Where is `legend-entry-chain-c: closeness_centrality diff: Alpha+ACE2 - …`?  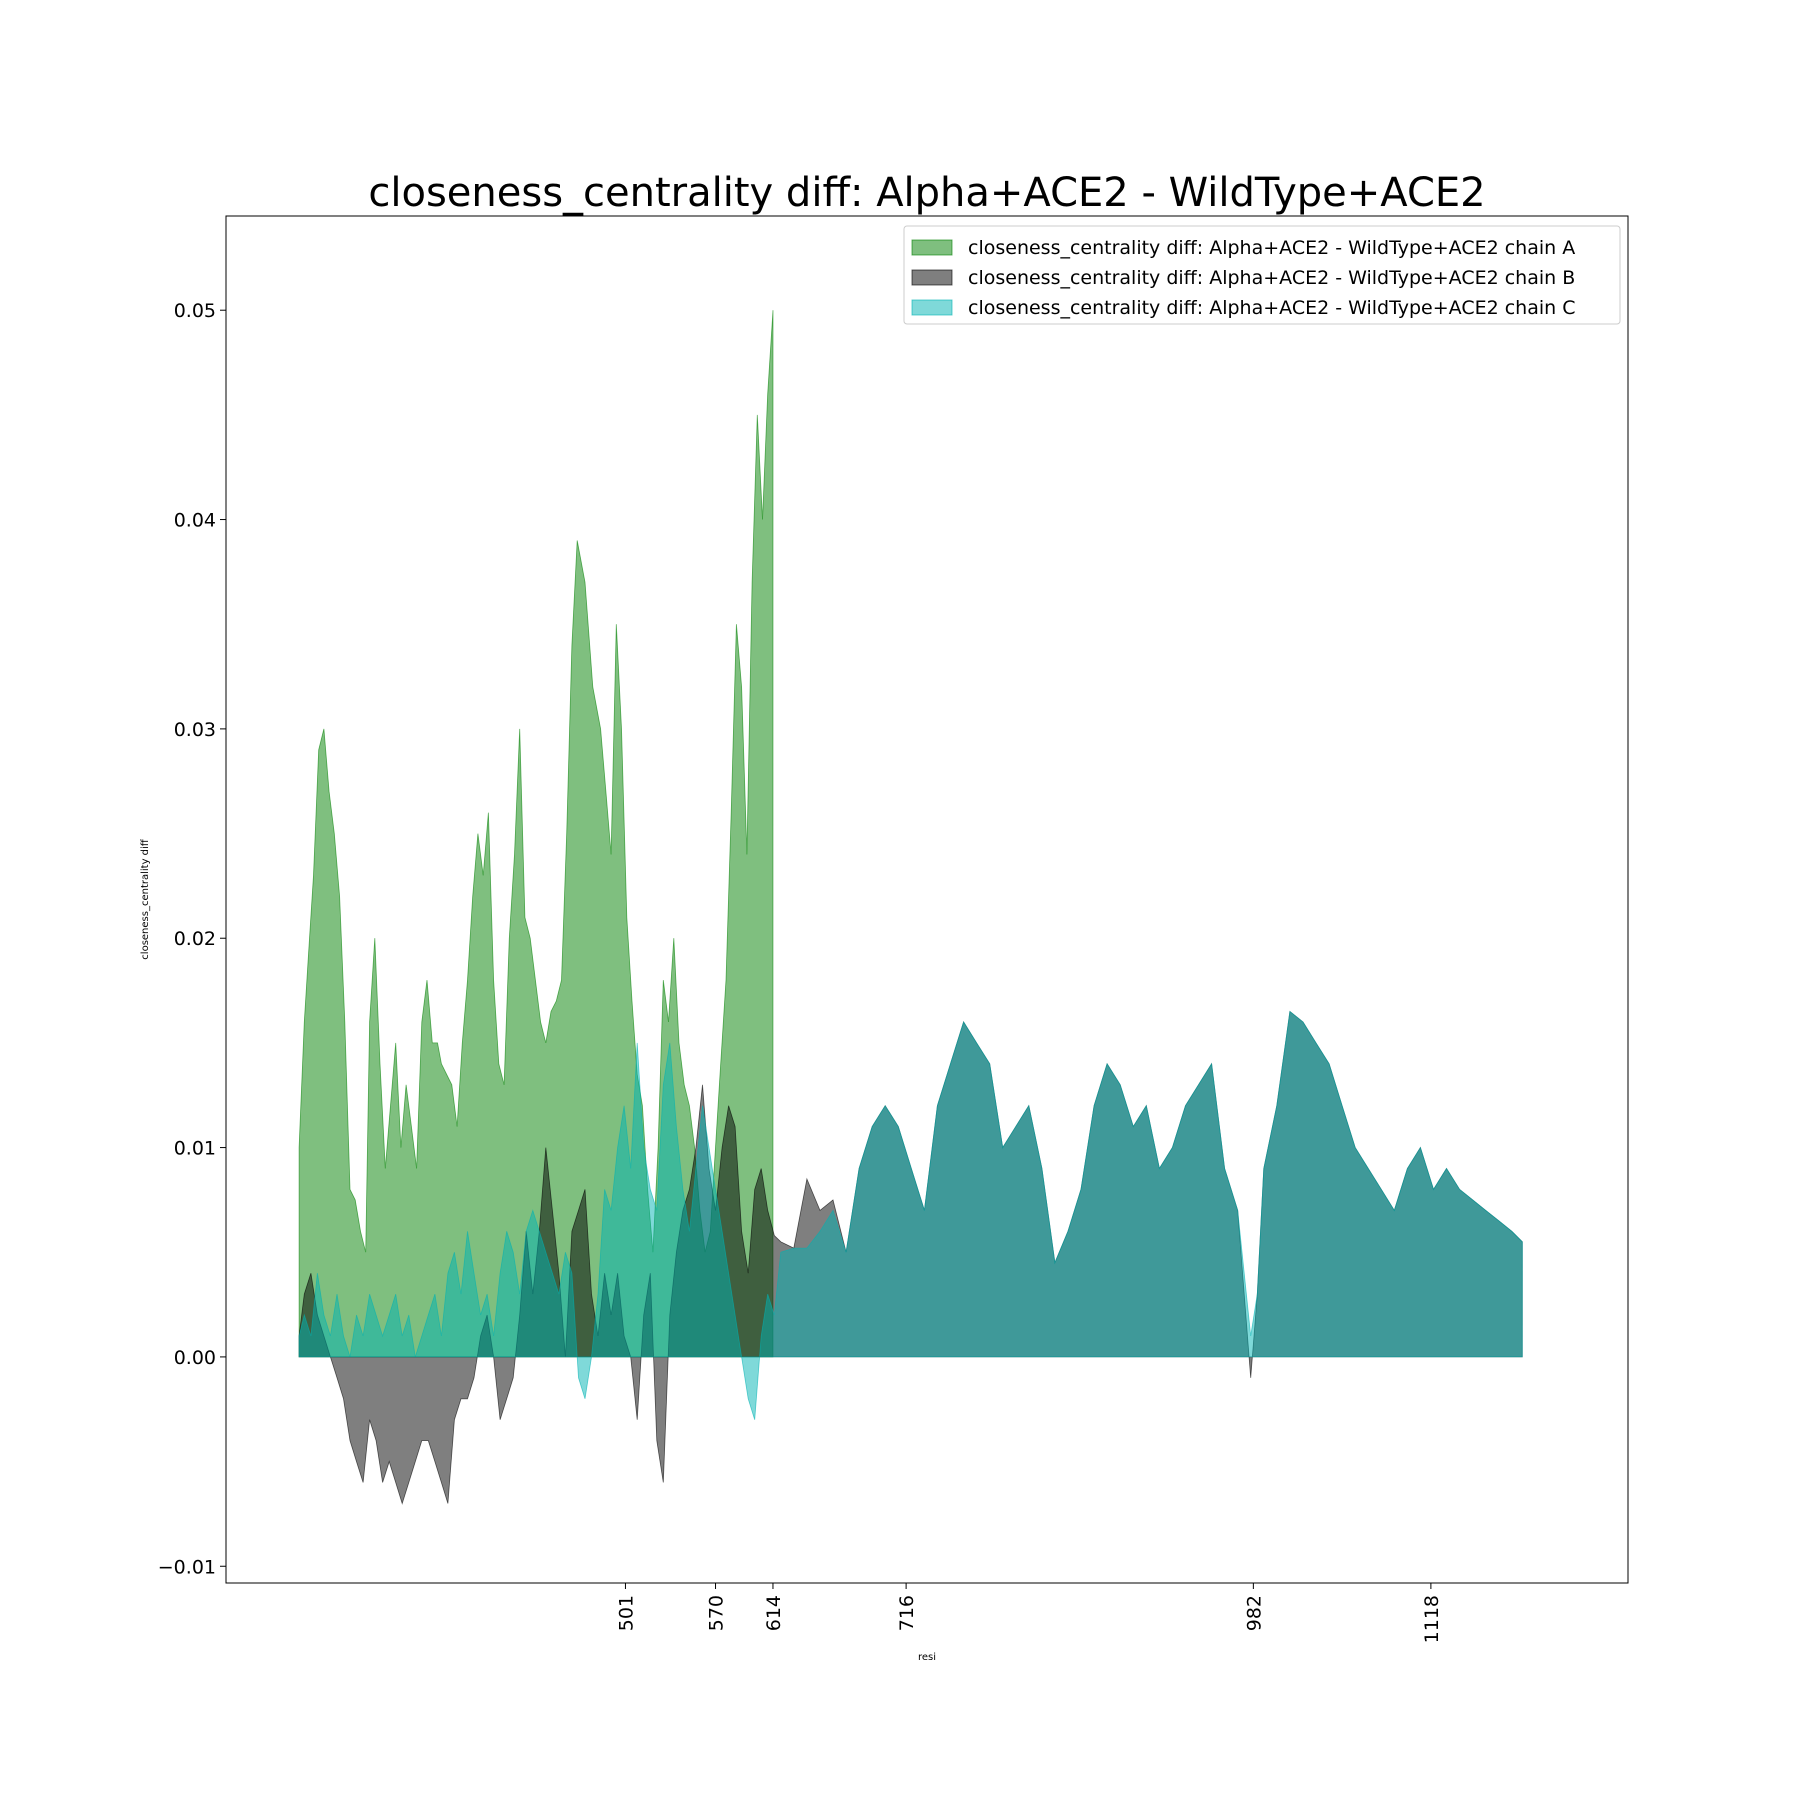
legend-entry-chain-c: closeness_centrality diff: Alpha+ACE2 - … is located at coordinates (1271, 308).